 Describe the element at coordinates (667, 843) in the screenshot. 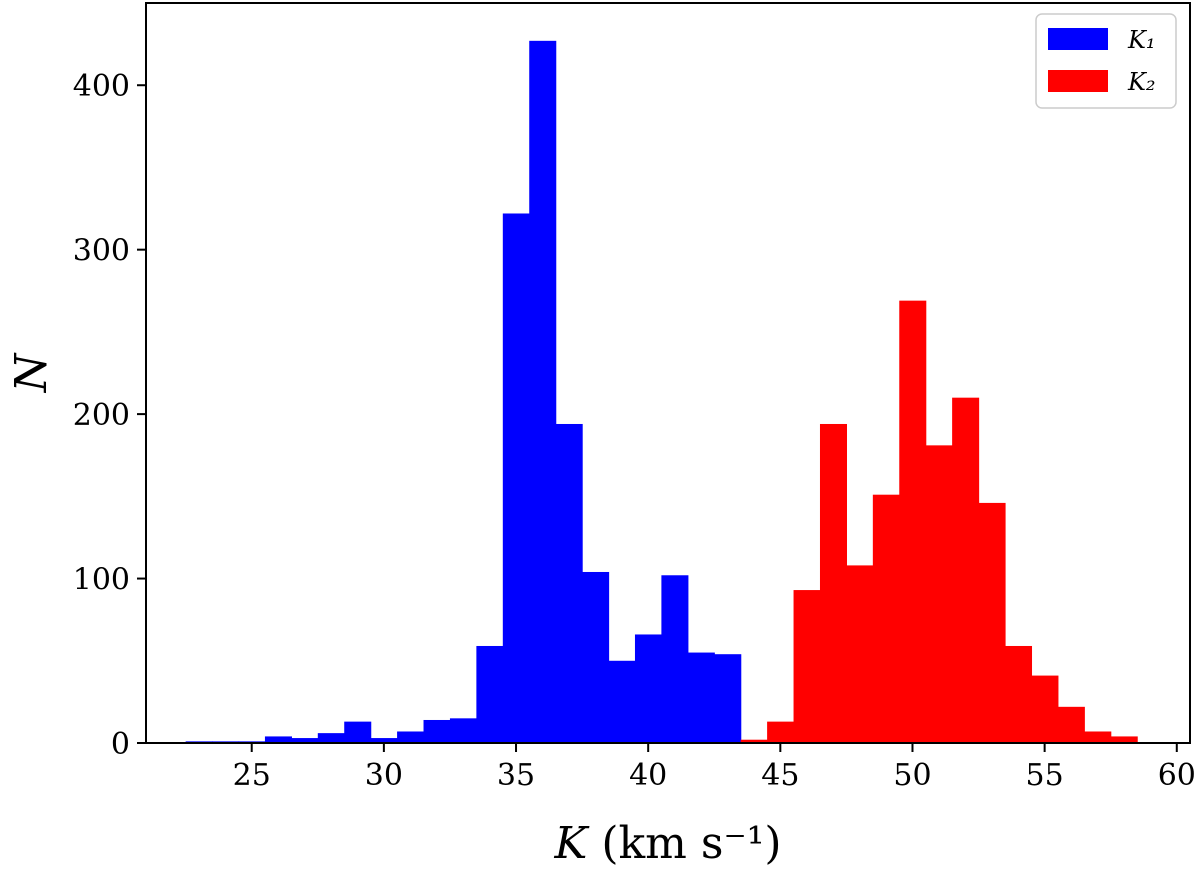

I see `x-axis-label: K (km s⁻¹)` at that location.